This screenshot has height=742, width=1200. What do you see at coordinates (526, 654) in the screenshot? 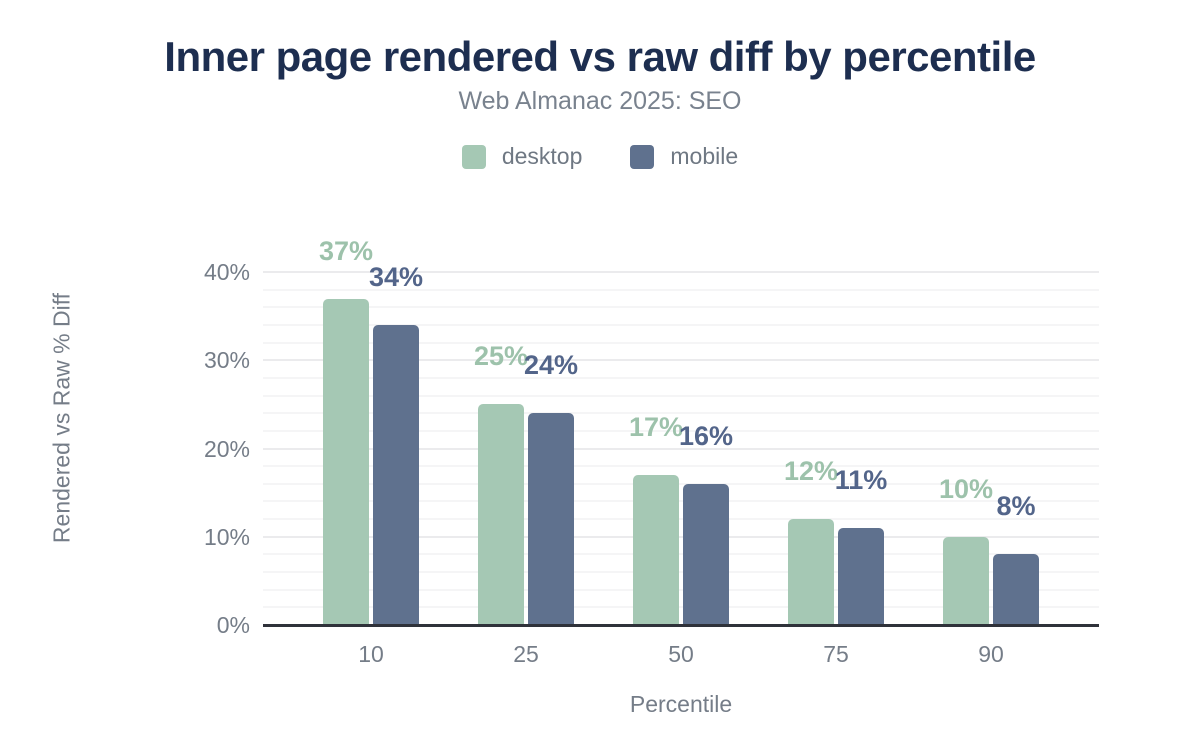
I see `x-tick-label-25: 25` at bounding box center [526, 654].